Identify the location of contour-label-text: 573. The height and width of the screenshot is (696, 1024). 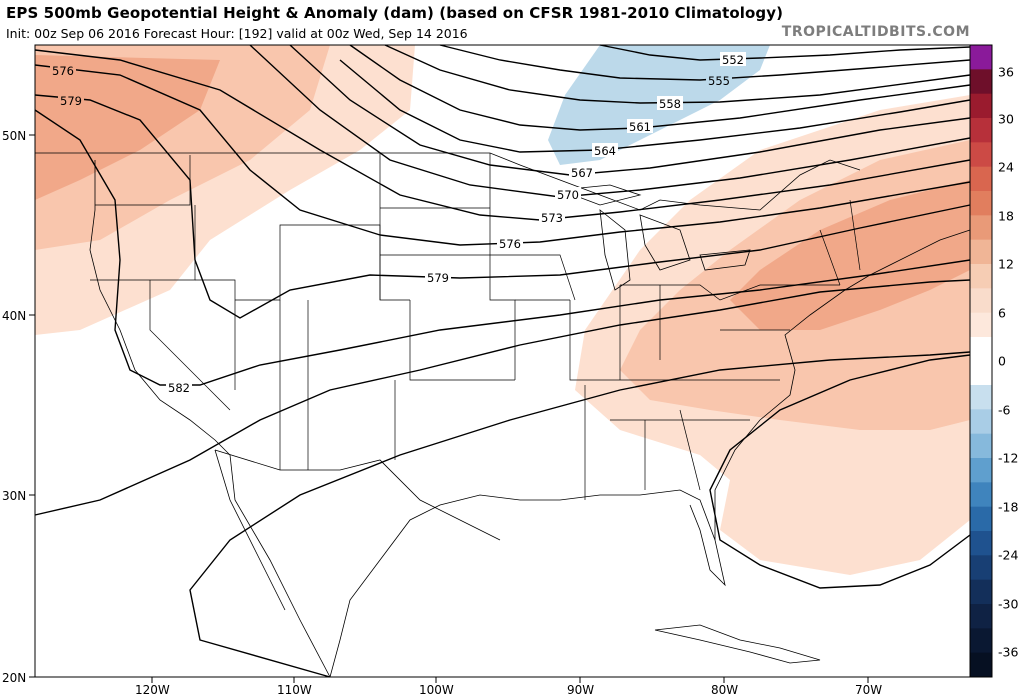
(552, 218).